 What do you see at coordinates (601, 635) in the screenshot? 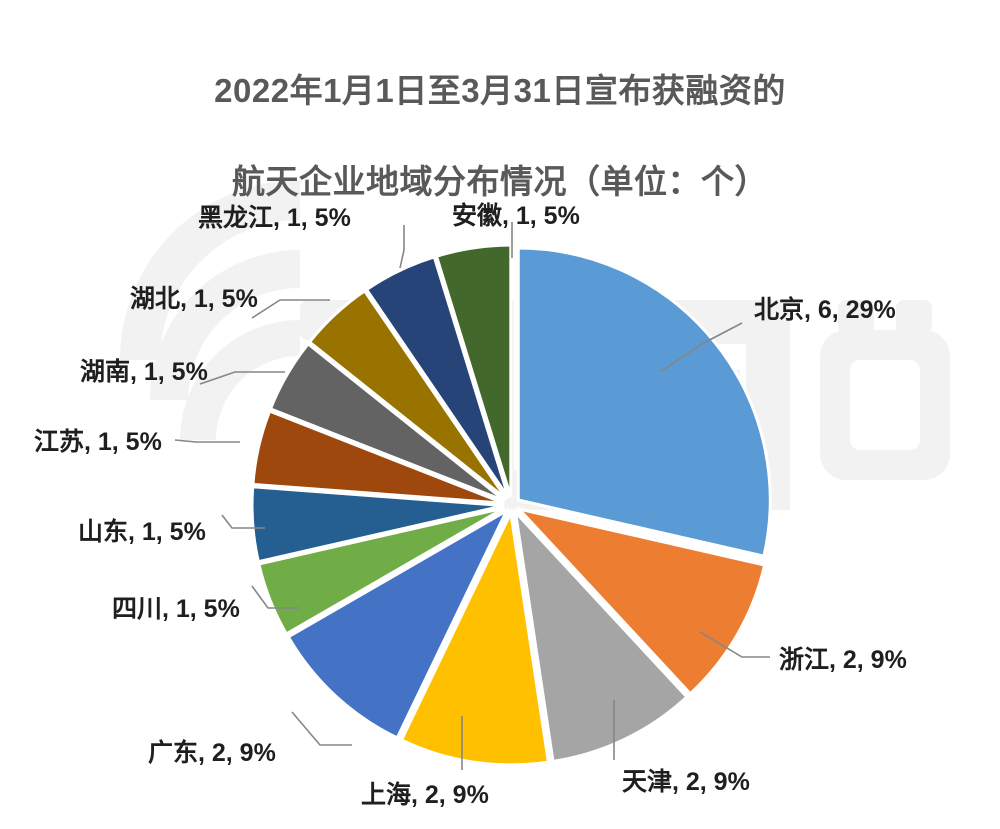
I see `pie-slice-天津` at bounding box center [601, 635].